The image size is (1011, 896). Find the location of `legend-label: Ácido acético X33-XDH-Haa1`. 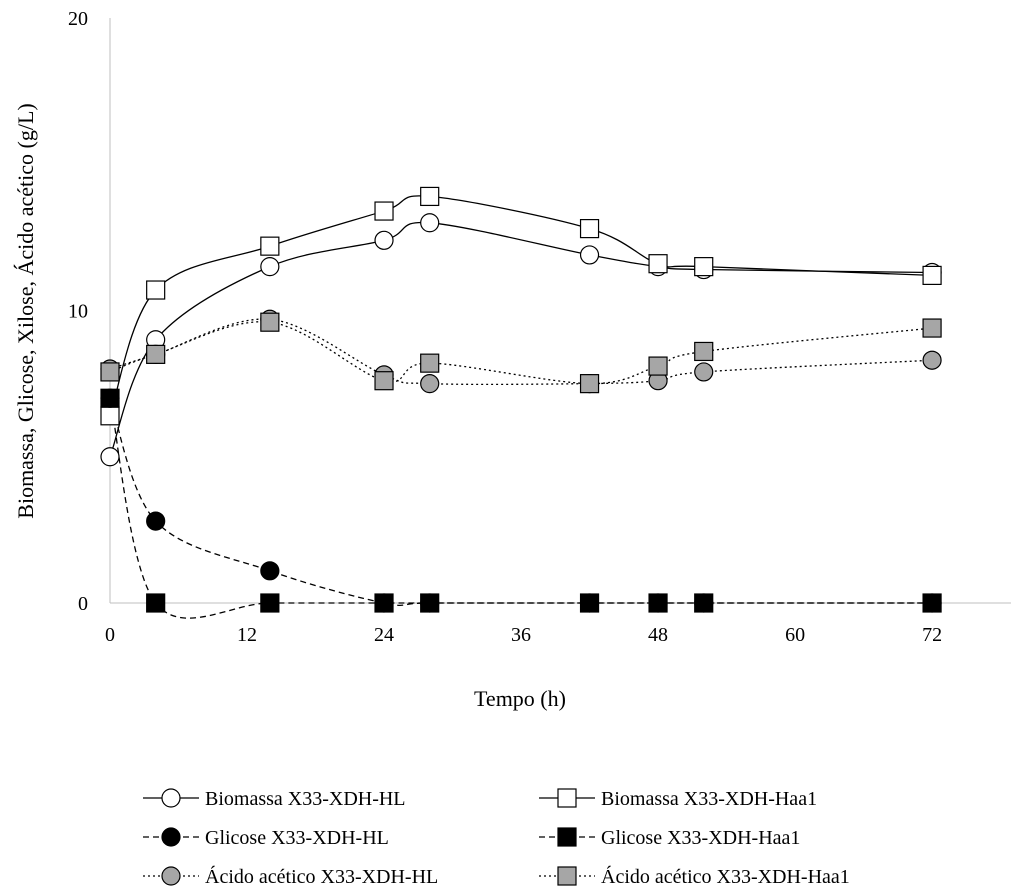

legend-label: Ácido acético X33-XDH-Haa1 is located at coordinates (725, 876).